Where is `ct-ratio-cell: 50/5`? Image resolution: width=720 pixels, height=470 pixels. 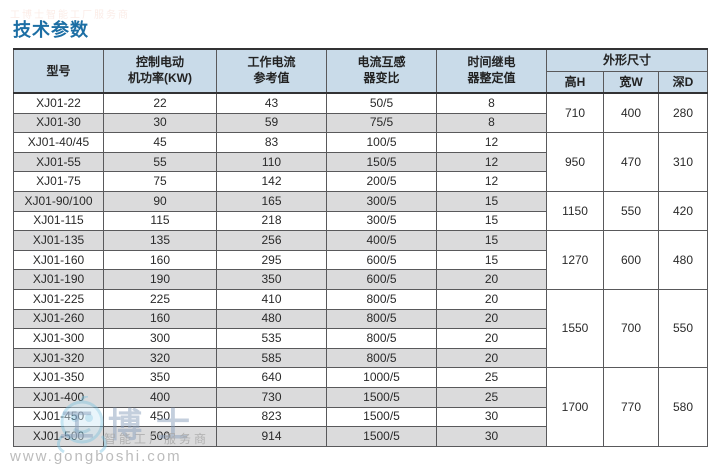 ct-ratio-cell: 50/5 is located at coordinates (381, 103).